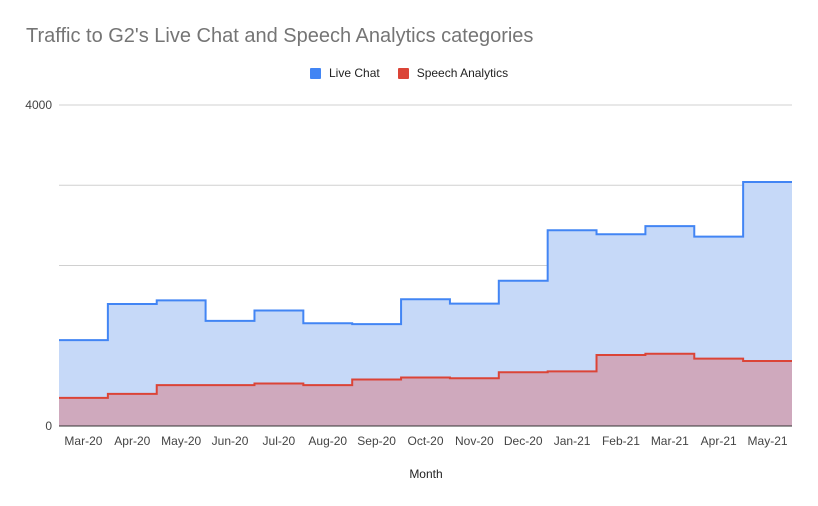 This screenshot has width=818, height=506. I want to click on x-tick-label: Jul-20, so click(279, 441).